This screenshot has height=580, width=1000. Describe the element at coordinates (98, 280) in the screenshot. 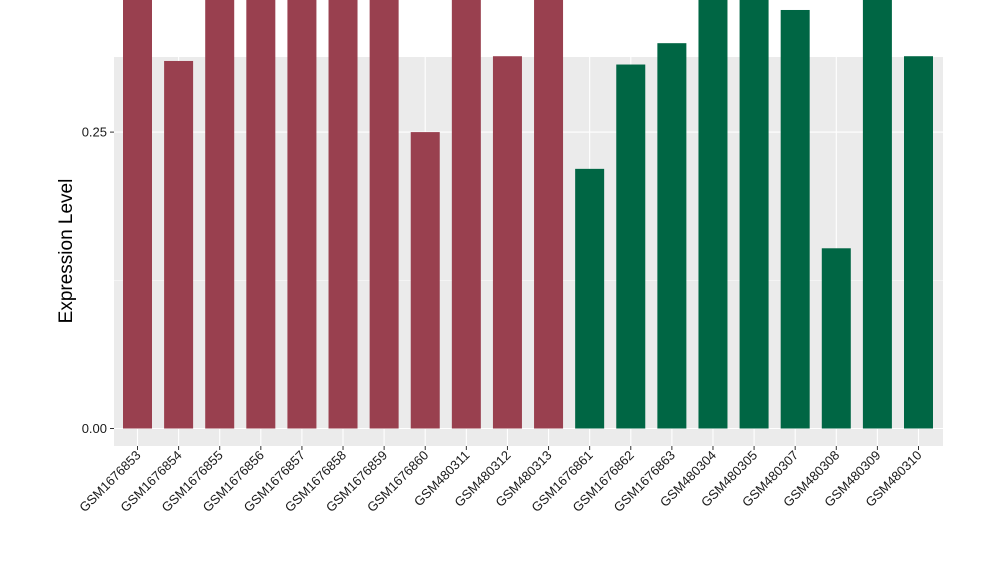

I see `y-axis: 0.000.250.500.75` at that location.